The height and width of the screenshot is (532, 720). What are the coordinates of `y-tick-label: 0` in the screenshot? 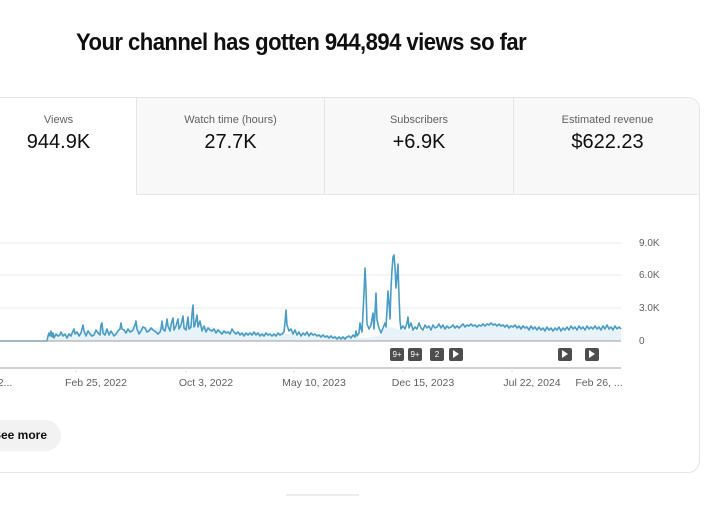 It's located at (642, 341).